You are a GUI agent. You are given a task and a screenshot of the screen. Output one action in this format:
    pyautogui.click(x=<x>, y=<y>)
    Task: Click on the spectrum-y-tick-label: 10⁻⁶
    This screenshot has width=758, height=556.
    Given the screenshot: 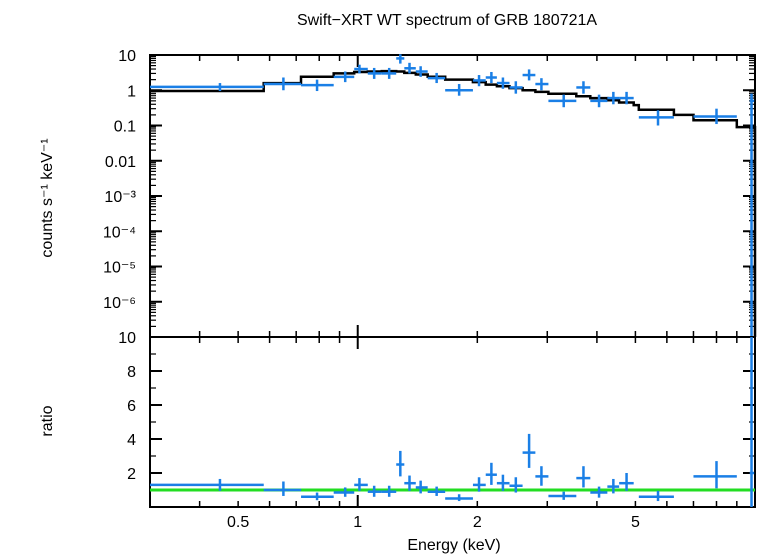 What is the action you would take?
    pyautogui.click(x=119, y=303)
    